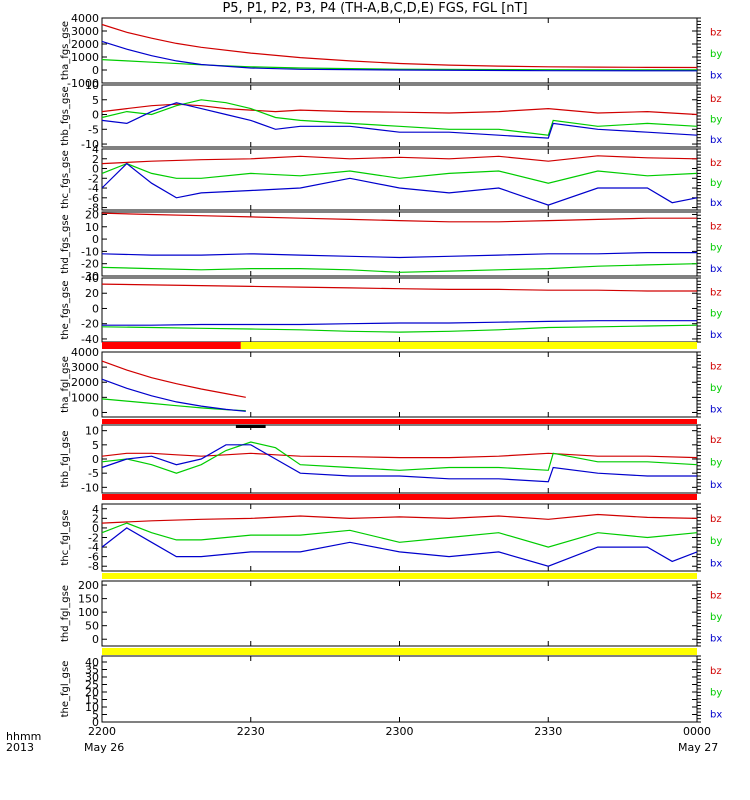 This screenshot has height=800, width=750. Describe the element at coordinates (93, 129) in the screenshot. I see `y-tick-label: -5` at that location.